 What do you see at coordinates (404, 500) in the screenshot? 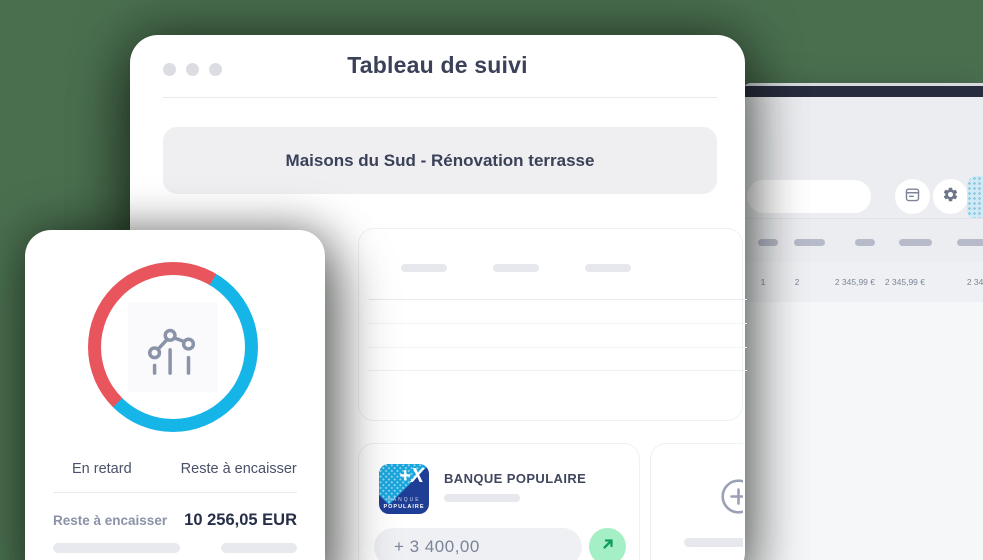
I see `logo-text: BANQUE` at bounding box center [404, 500].